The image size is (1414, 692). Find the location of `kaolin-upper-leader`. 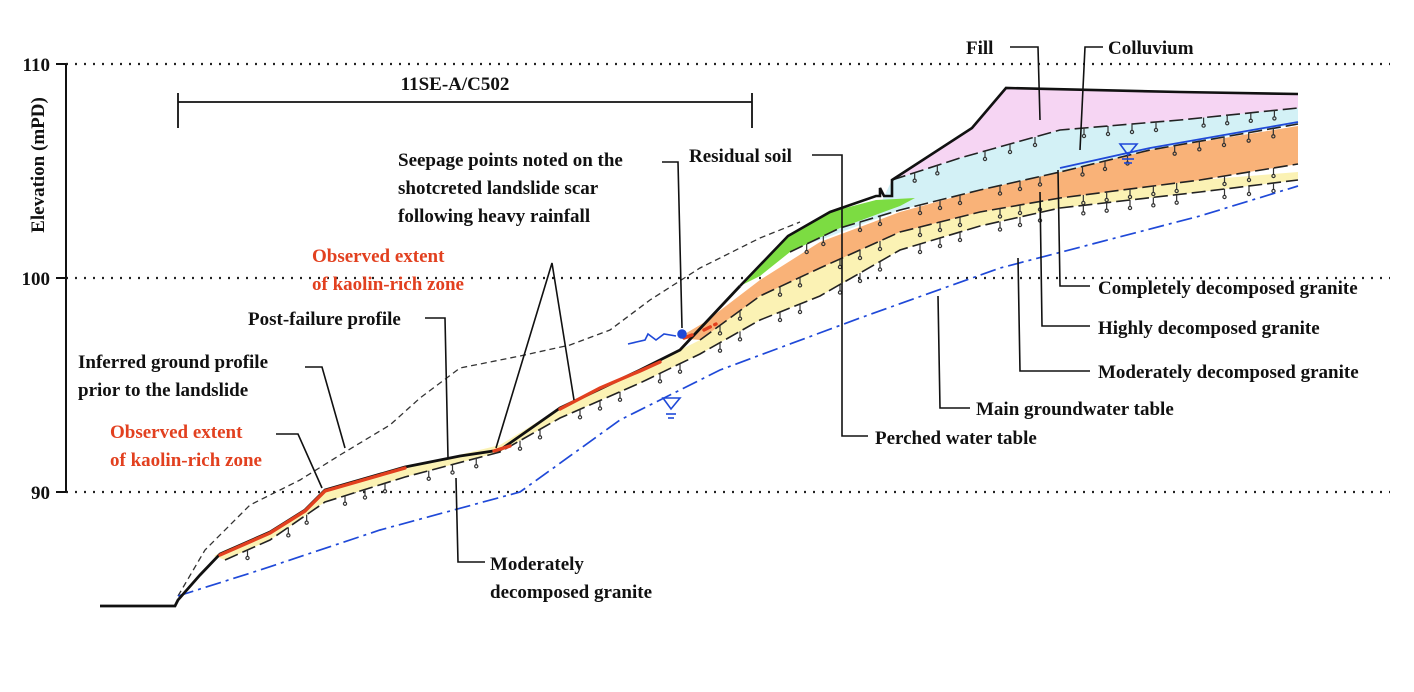

kaolin-upper-leader is located at coordinates (535, 355).